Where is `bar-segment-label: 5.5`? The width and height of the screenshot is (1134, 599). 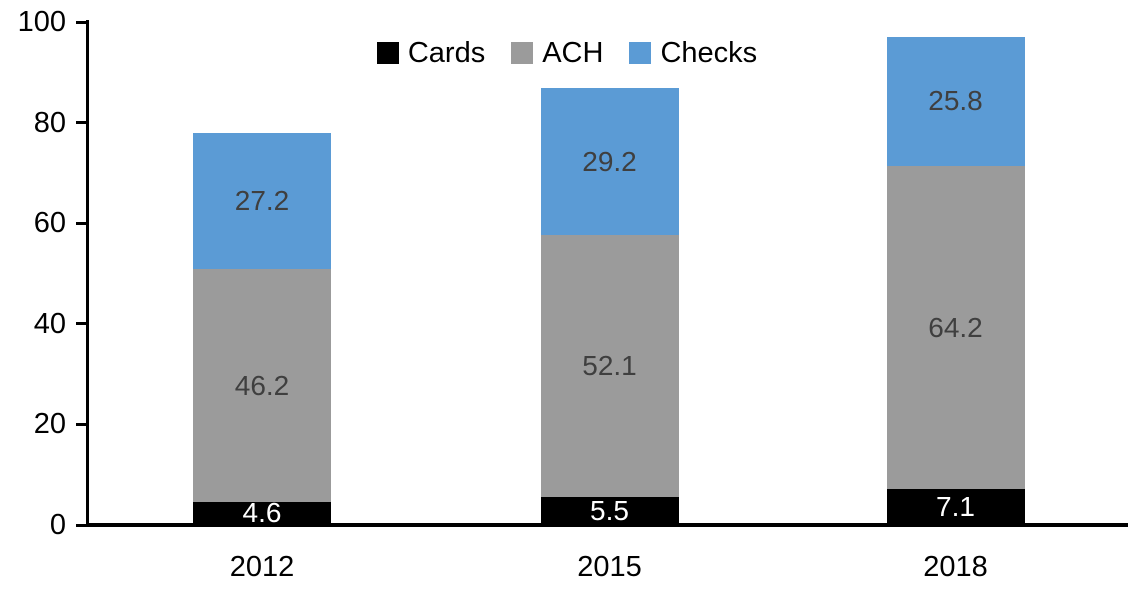
bar-segment-label: 5.5 is located at coordinates (609, 511).